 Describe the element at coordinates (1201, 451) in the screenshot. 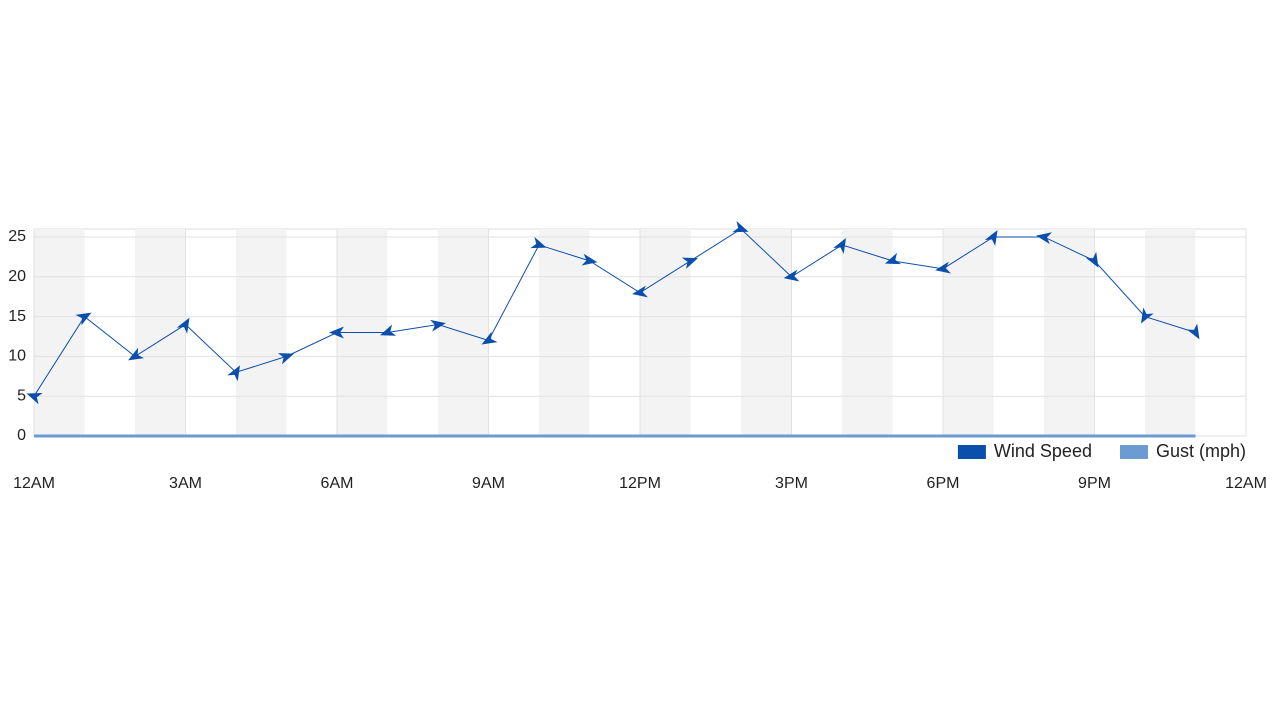

I see `legend-label: Gust (mph)` at that location.